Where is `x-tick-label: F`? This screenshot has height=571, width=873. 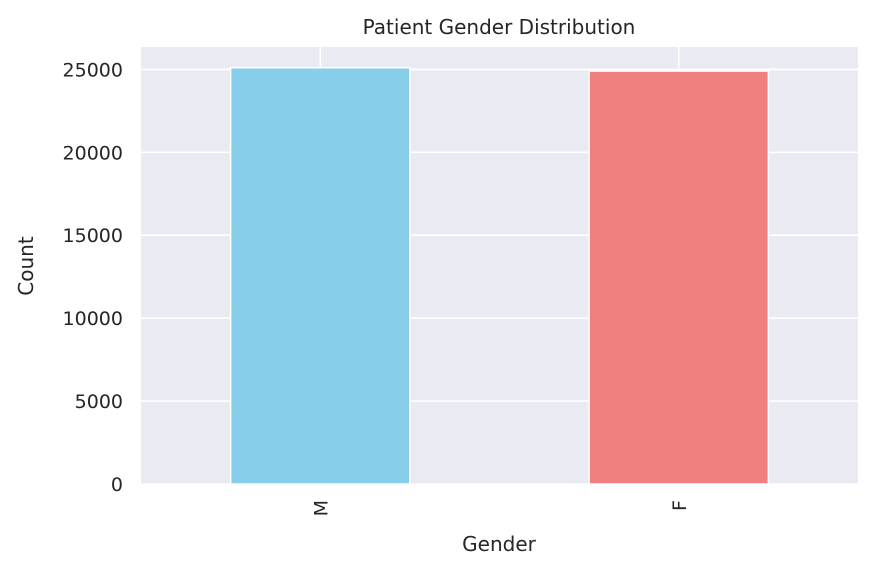 x-tick-label: F is located at coordinates (680, 505).